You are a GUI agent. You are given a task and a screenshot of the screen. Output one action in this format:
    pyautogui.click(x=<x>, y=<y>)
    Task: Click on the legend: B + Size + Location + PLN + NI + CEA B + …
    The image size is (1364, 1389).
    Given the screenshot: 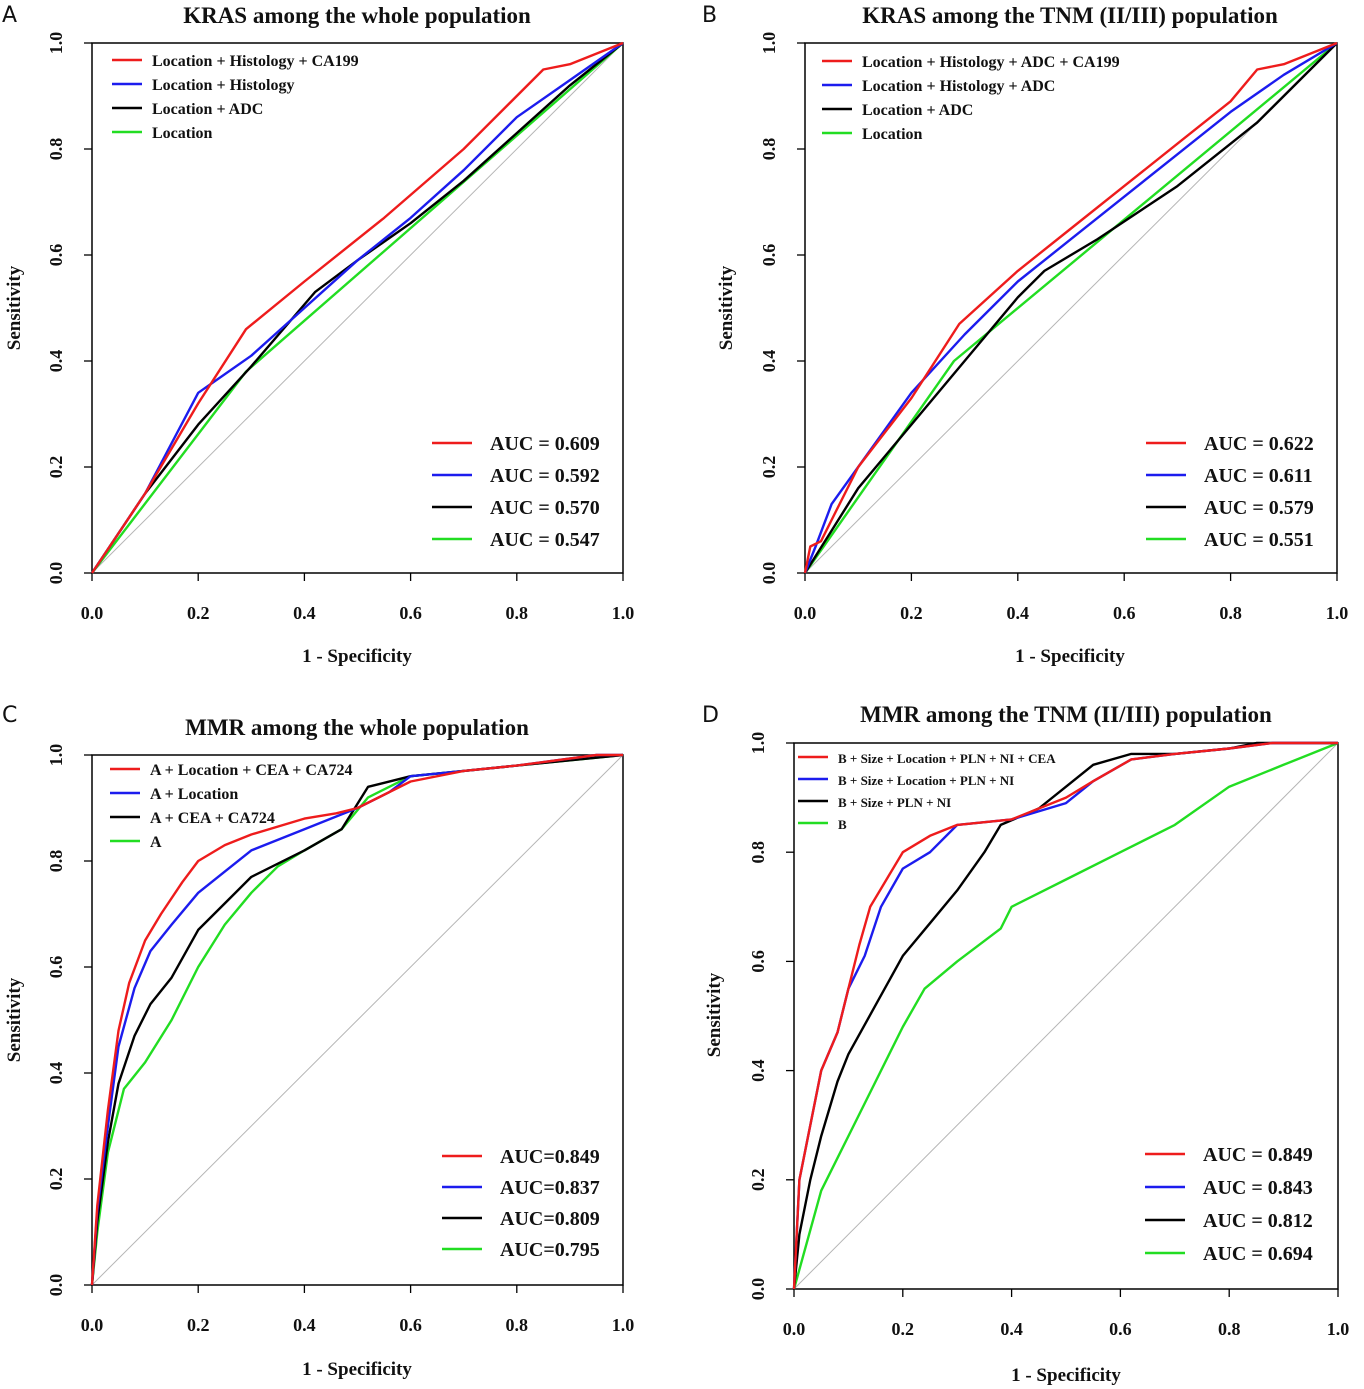 What is the action you would take?
    pyautogui.click(x=927, y=791)
    